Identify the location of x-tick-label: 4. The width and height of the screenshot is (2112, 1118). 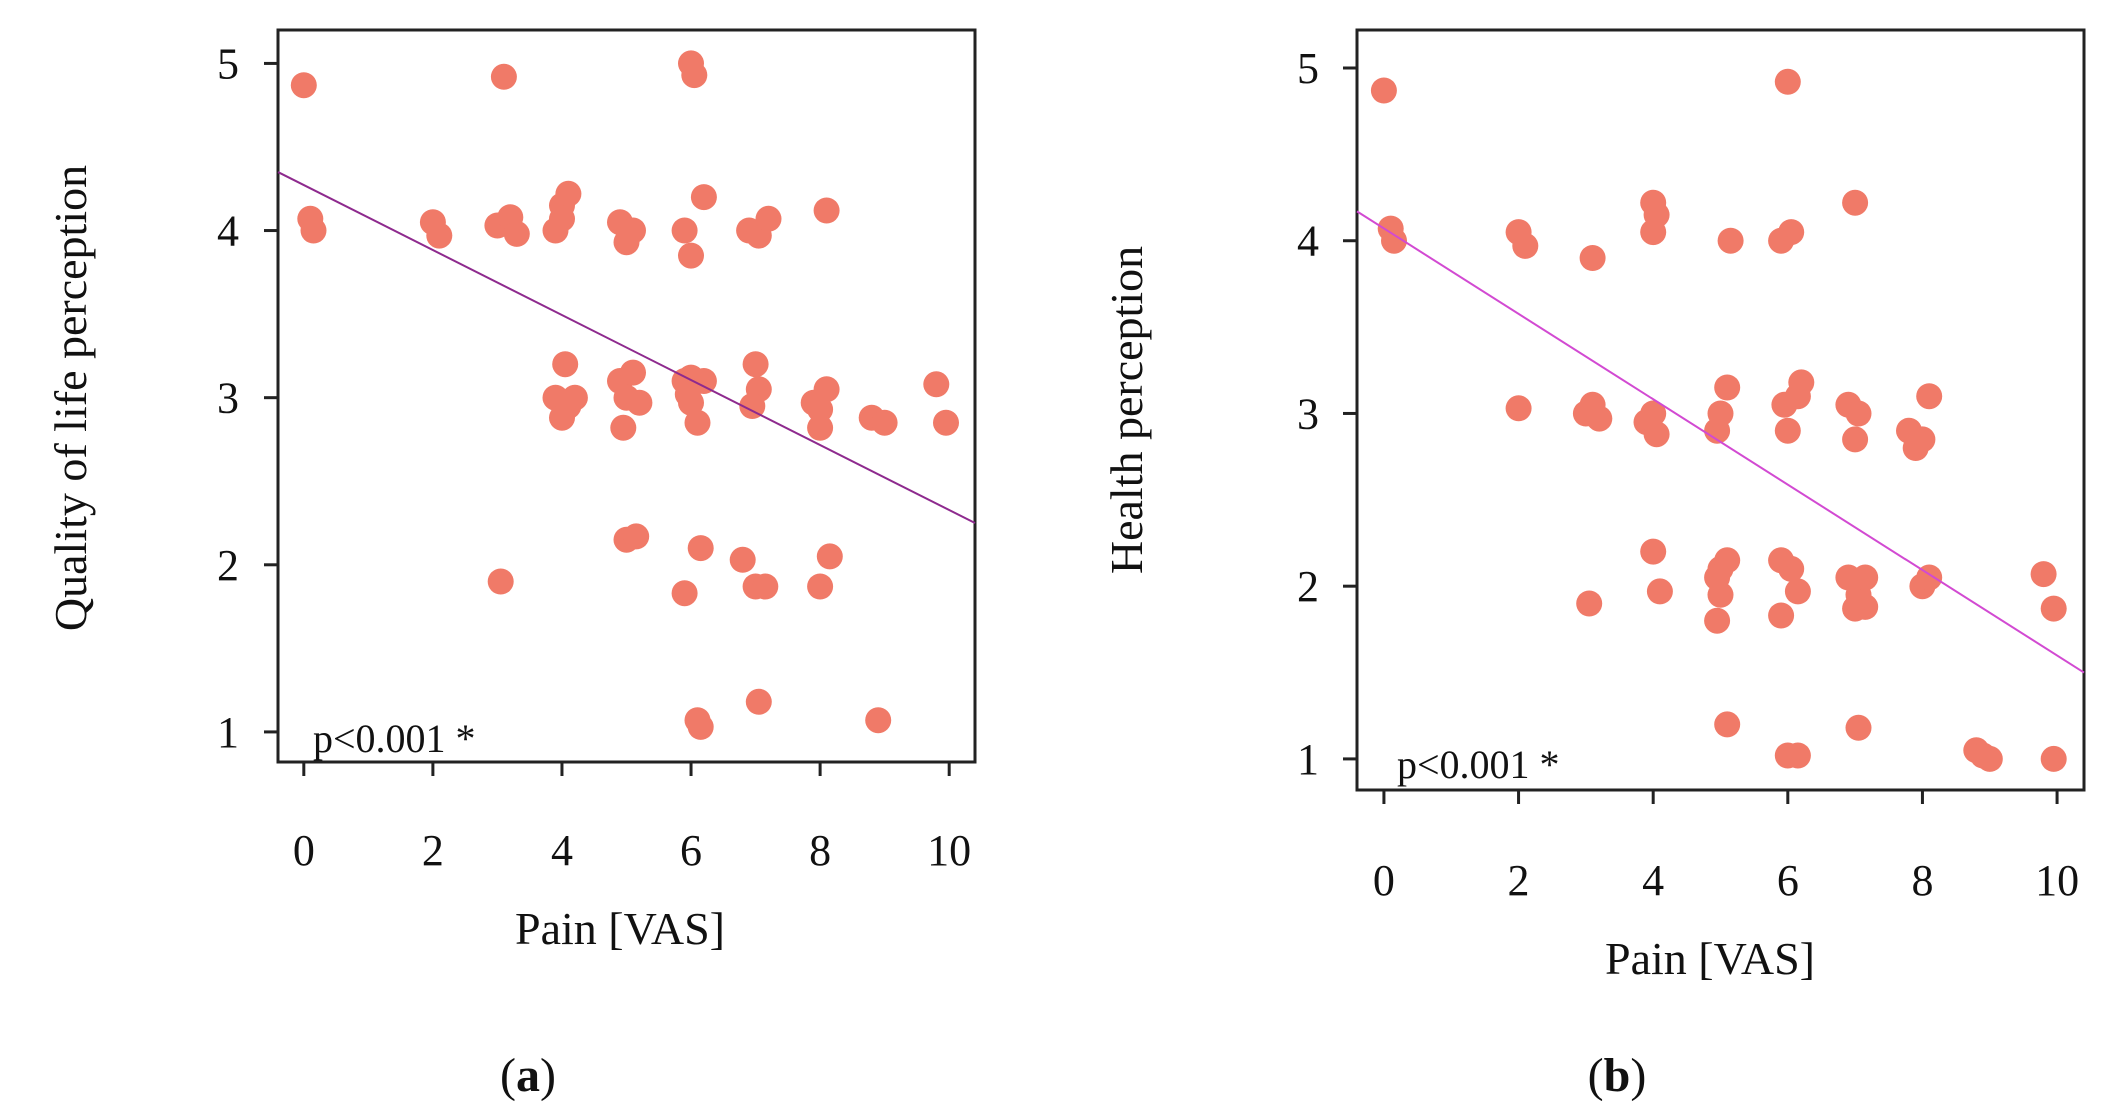
(1653, 880).